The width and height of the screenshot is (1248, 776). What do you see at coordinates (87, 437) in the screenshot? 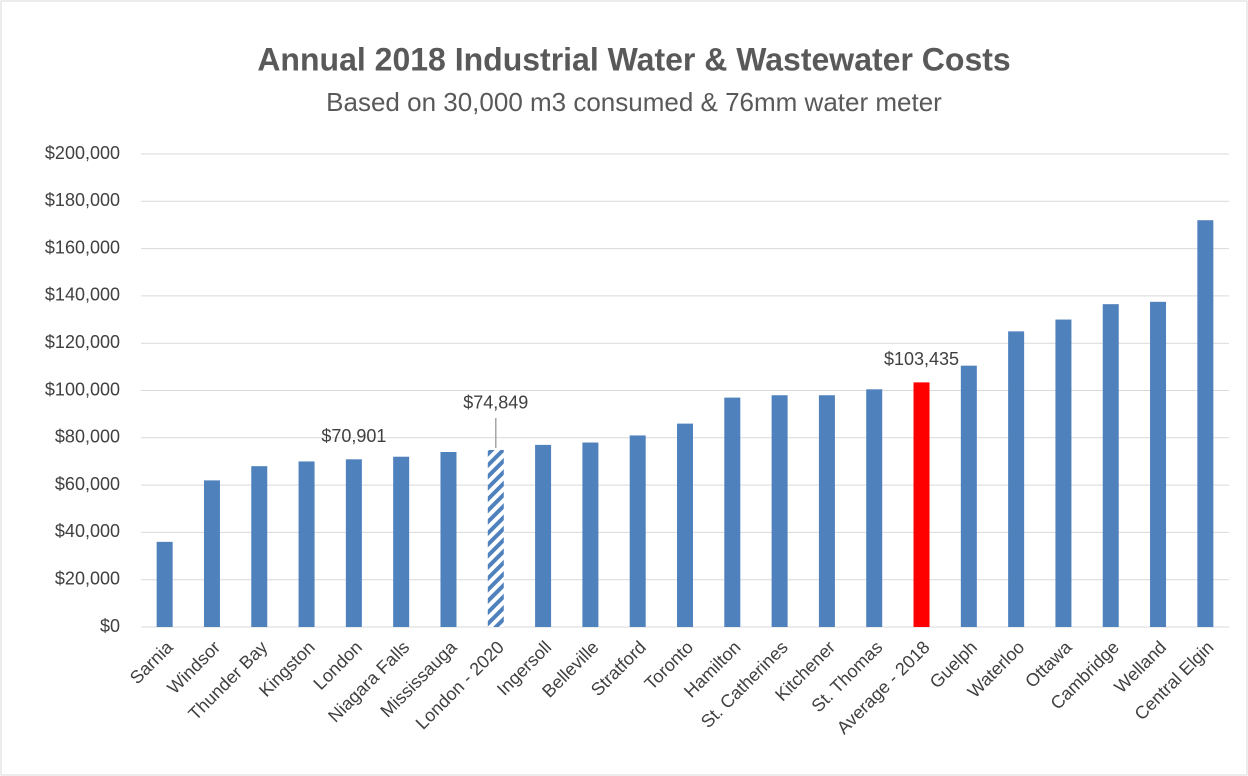
I see `y-tick-label: $80,000` at bounding box center [87, 437].